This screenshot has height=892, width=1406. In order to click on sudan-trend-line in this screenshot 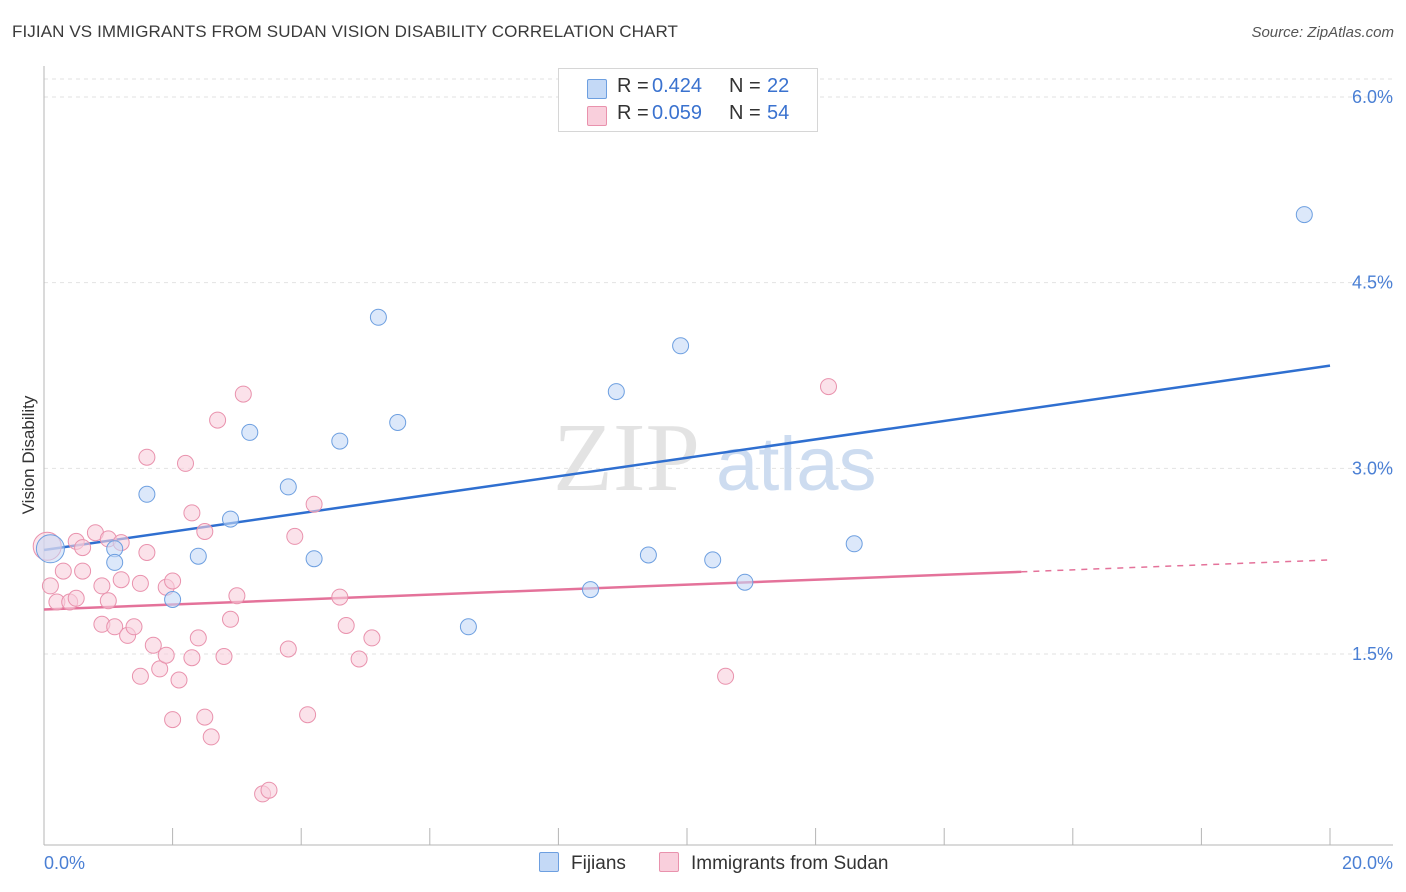, I will do `click(532, 590)`.